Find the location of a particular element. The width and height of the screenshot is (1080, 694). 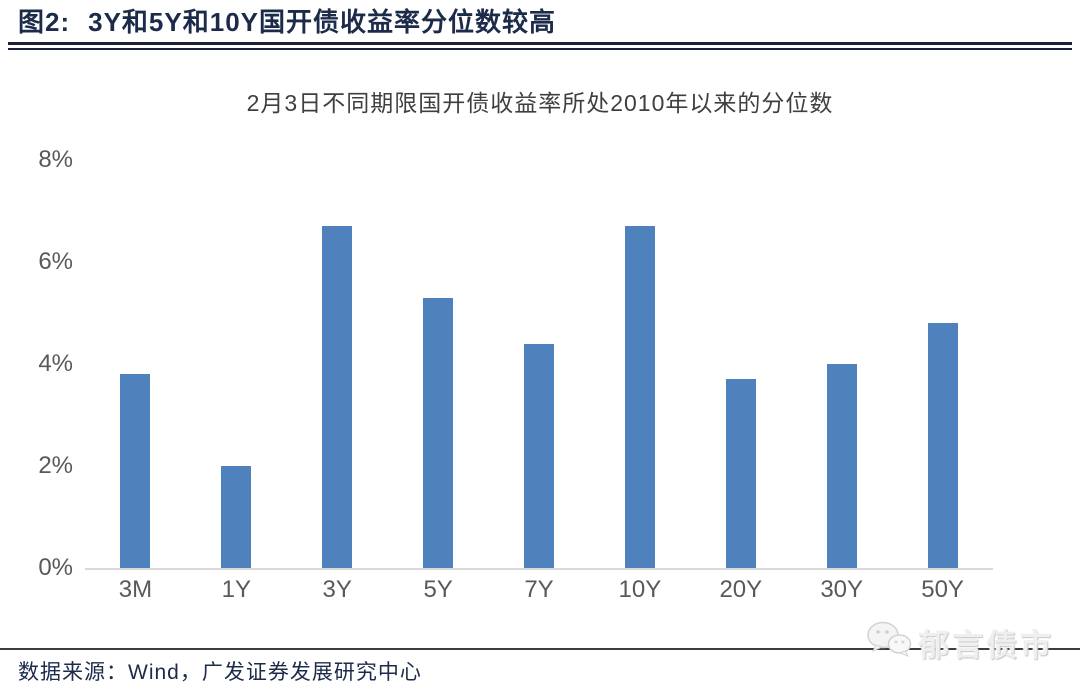

x-tick-3M: 3M is located at coordinates (135, 589).